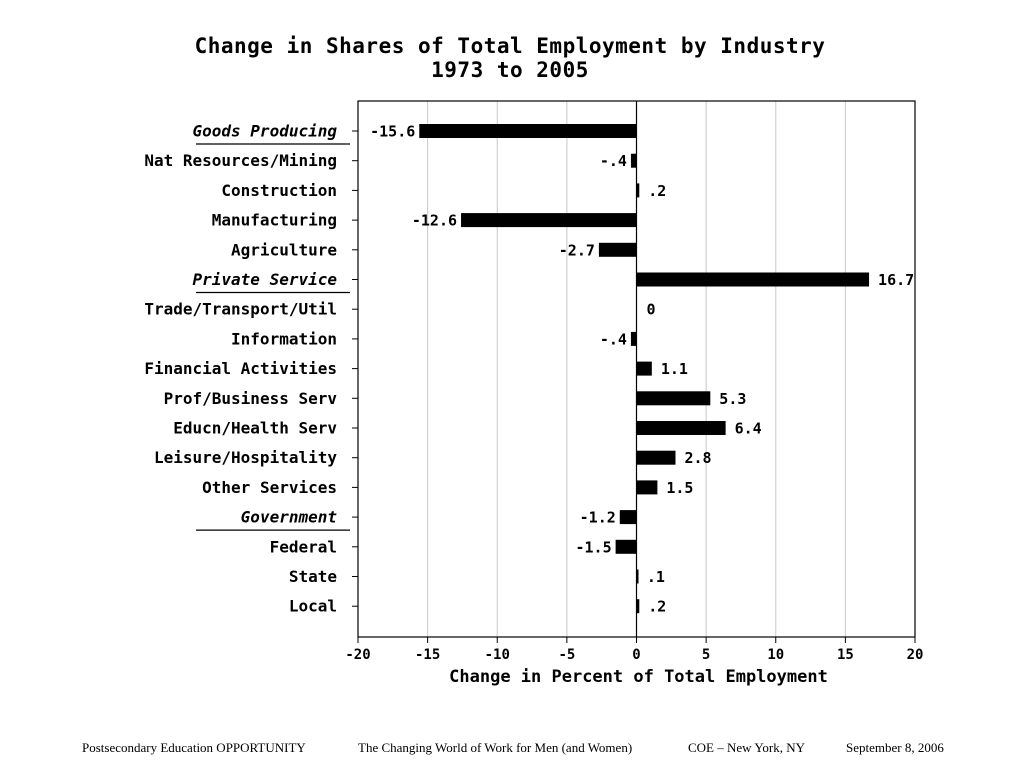 The width and height of the screenshot is (1024, 768). Describe the element at coordinates (279, 190) in the screenshot. I see `category-label: Construction` at that location.